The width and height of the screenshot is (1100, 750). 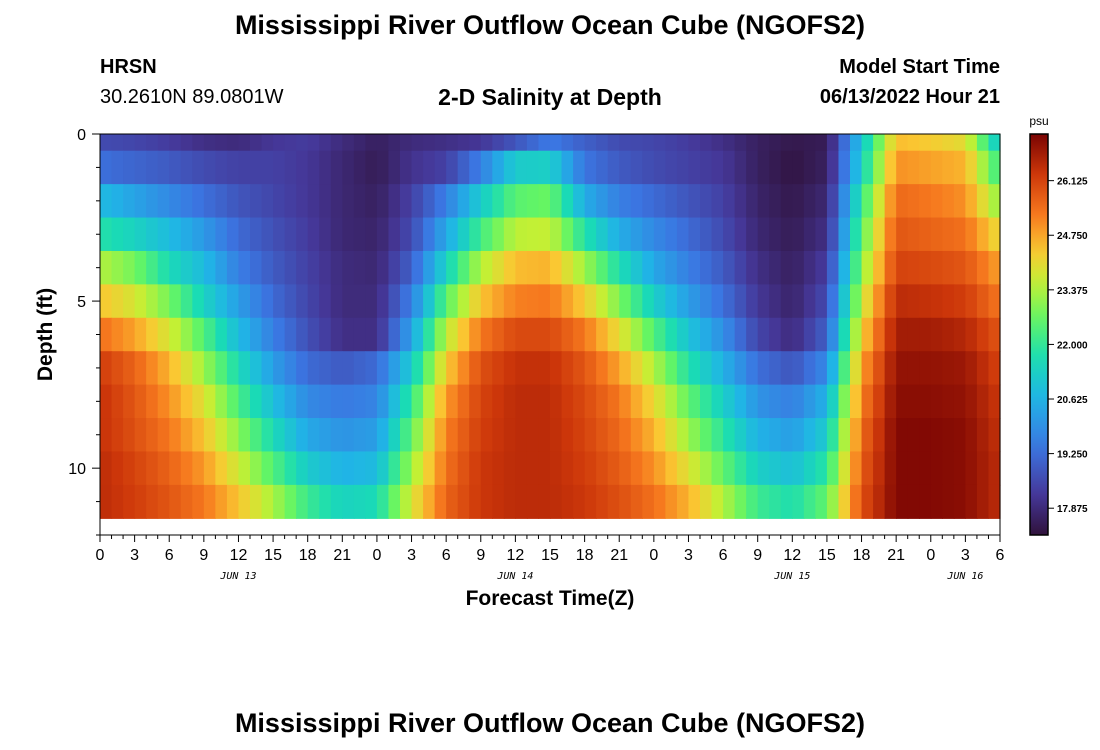 I want to click on x-tick-label: 3, so click(x=411, y=555).